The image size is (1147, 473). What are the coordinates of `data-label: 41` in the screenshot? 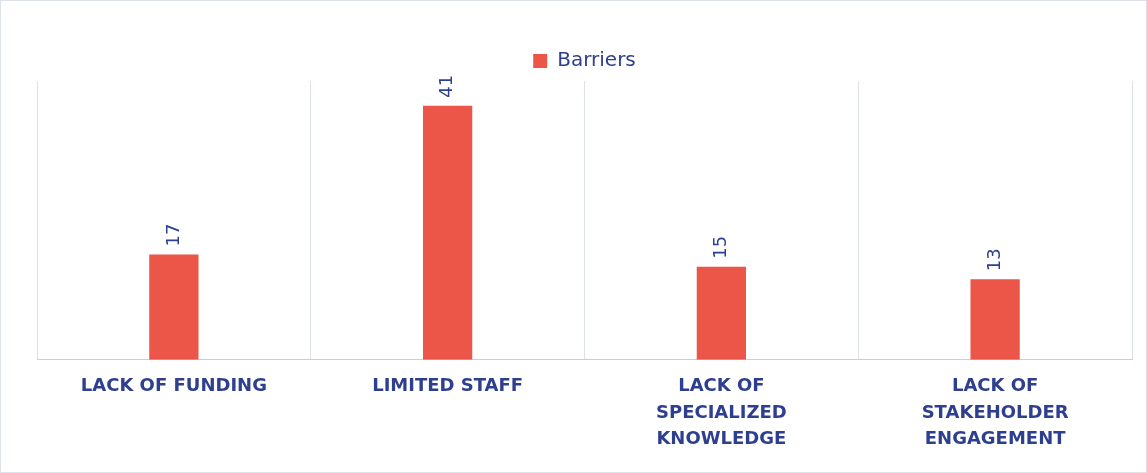 It's located at (446, 86).